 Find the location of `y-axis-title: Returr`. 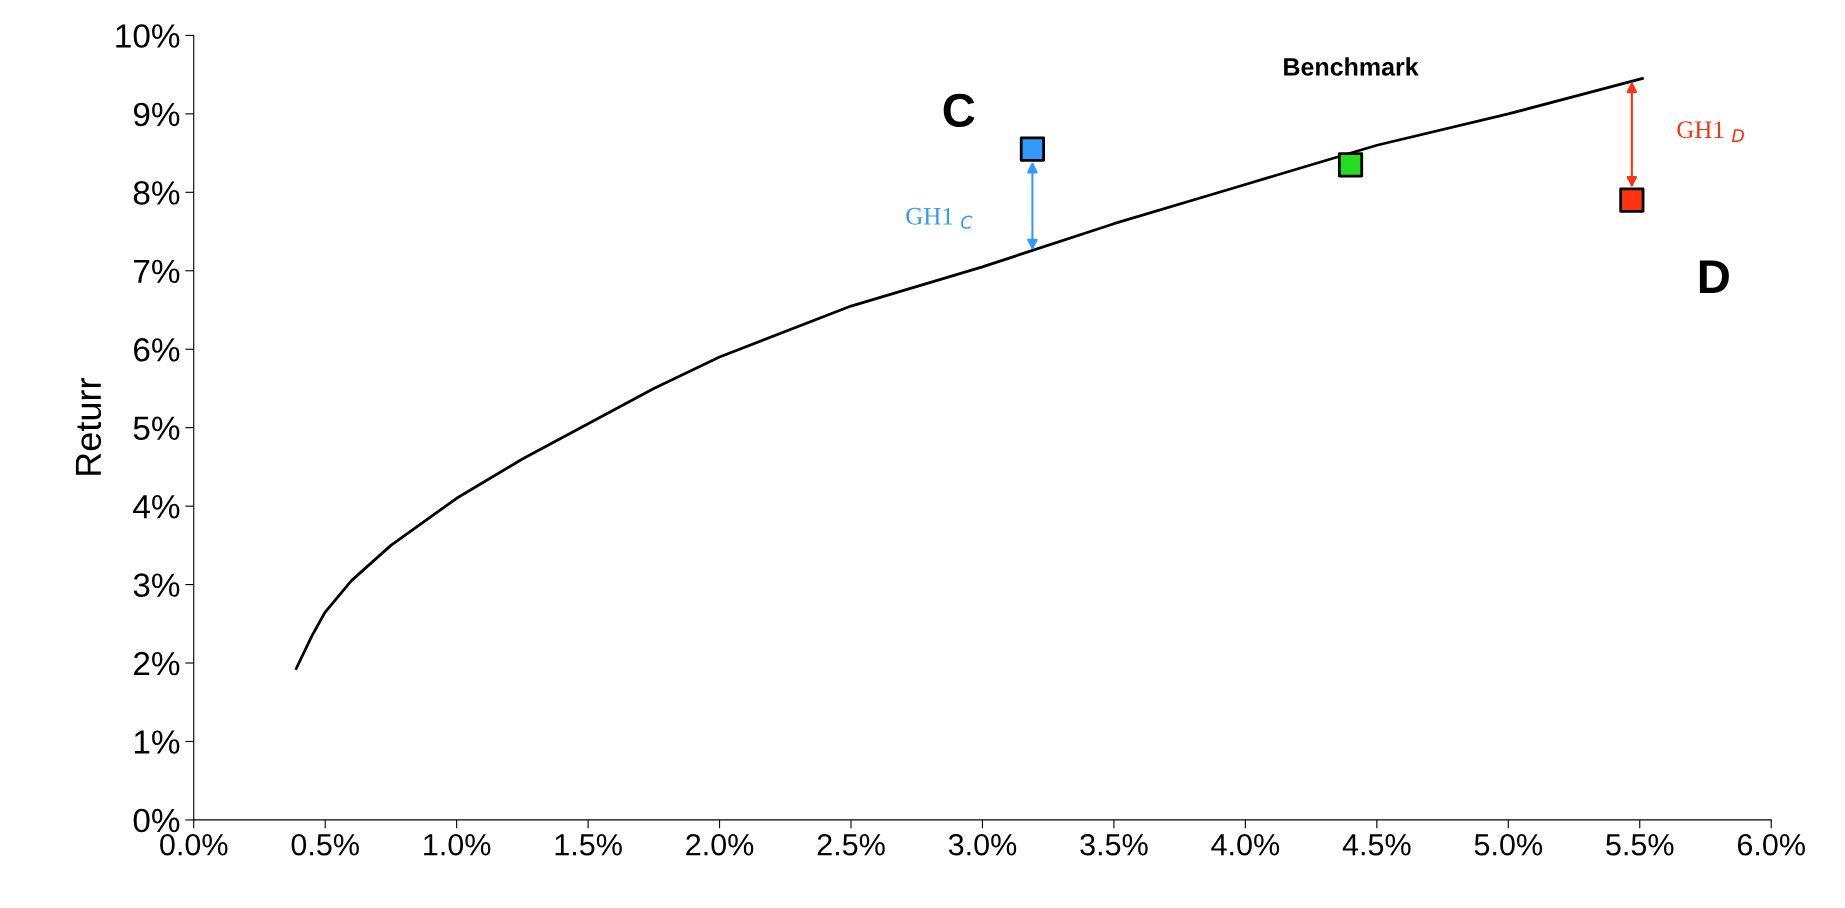

y-axis-title: Returr is located at coordinates (88, 426).